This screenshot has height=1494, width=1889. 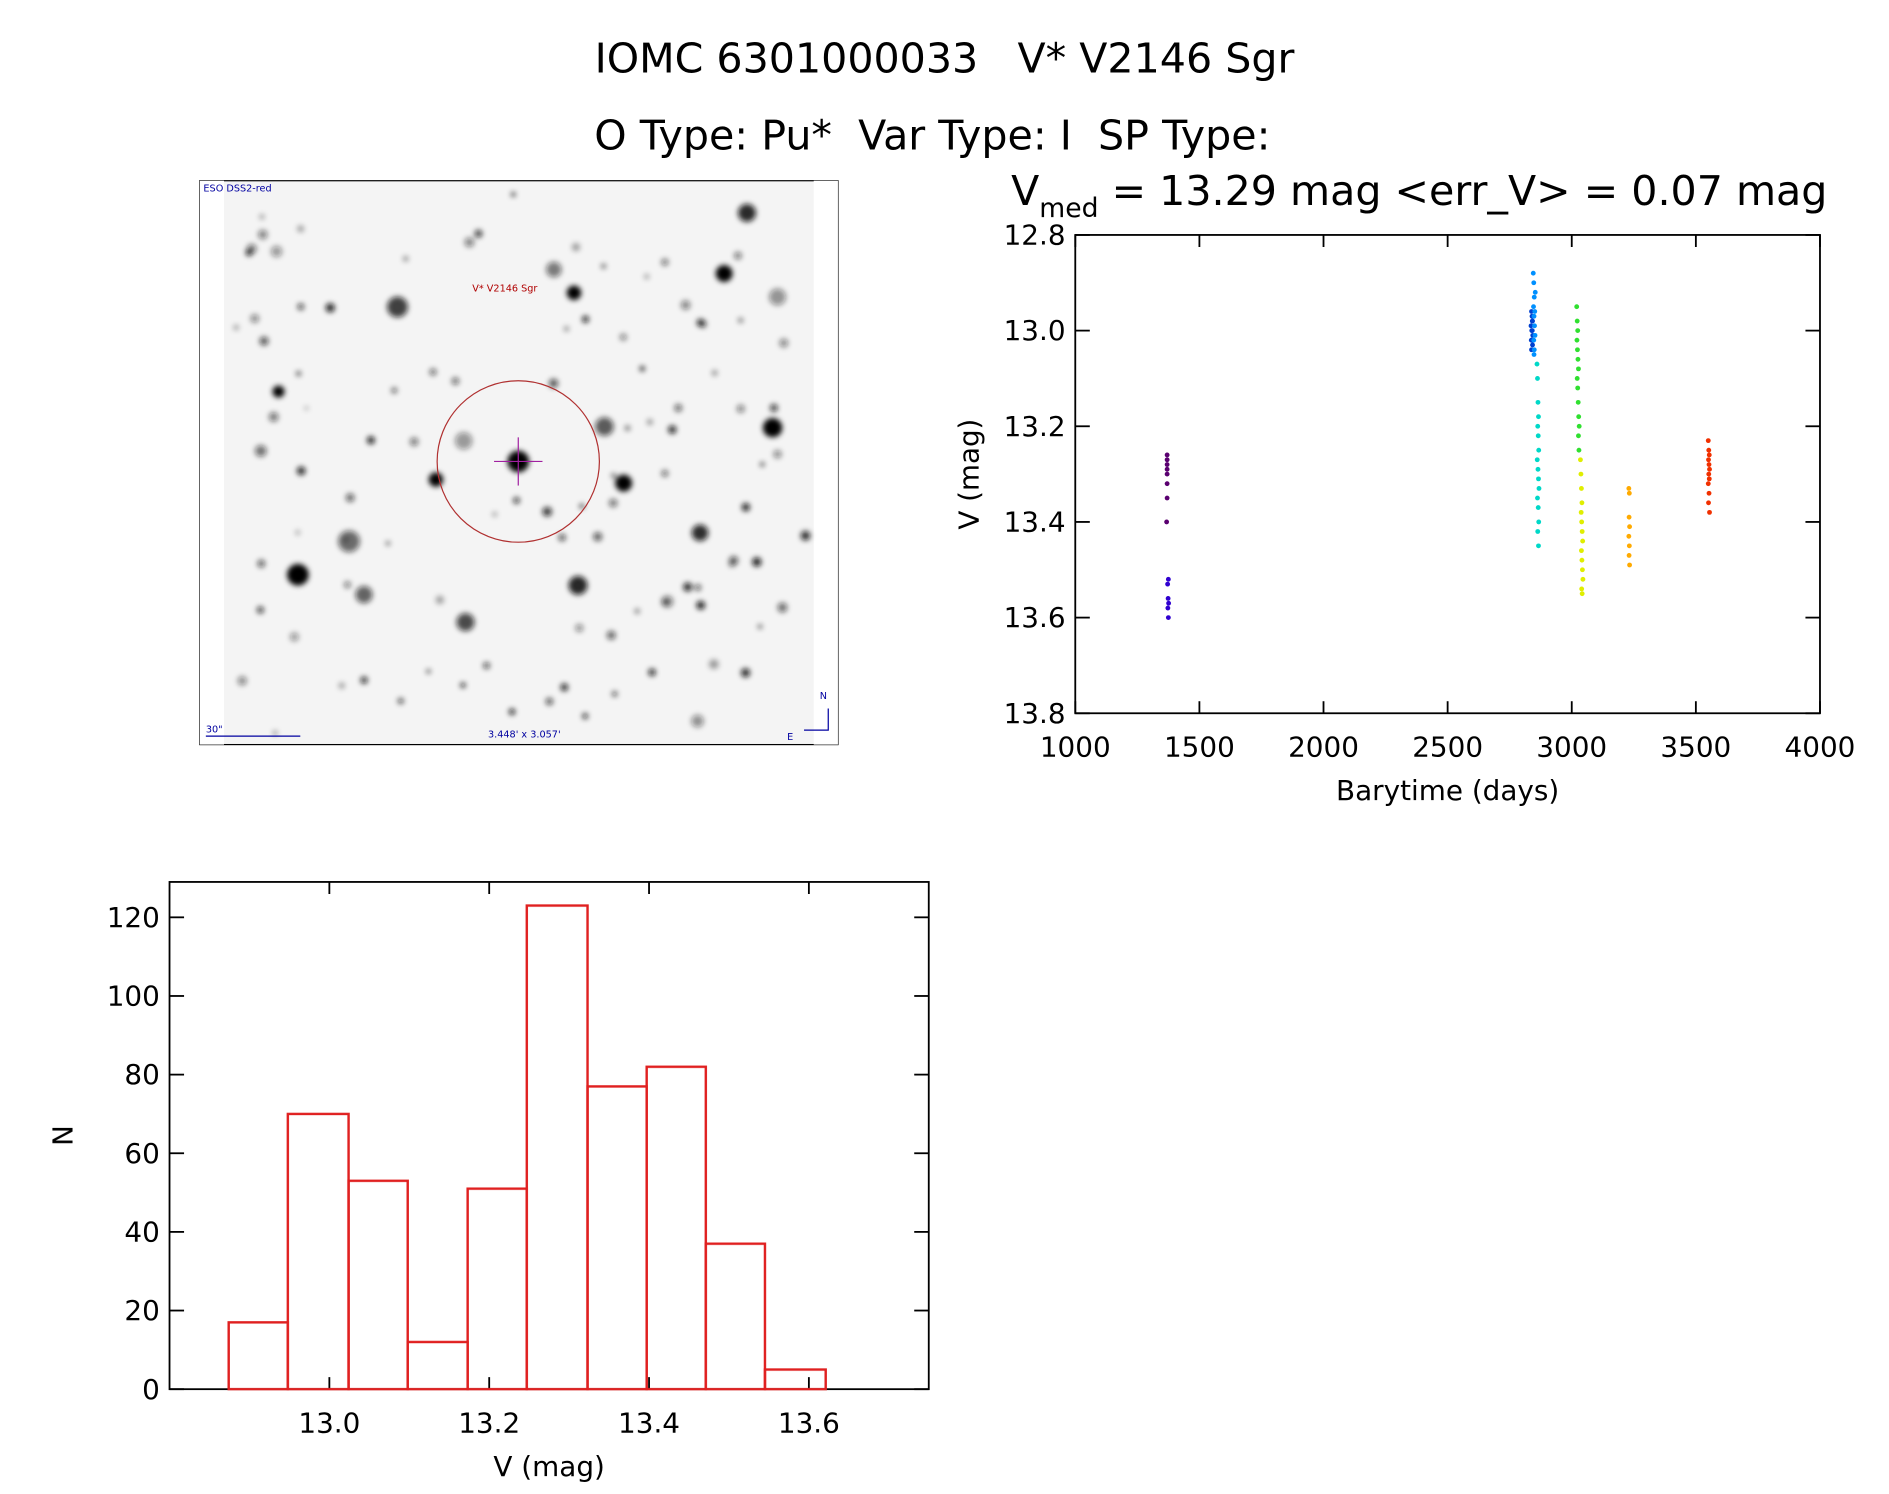 What do you see at coordinates (1075, 747) in the screenshot?
I see `x-tick-label: 1000` at bounding box center [1075, 747].